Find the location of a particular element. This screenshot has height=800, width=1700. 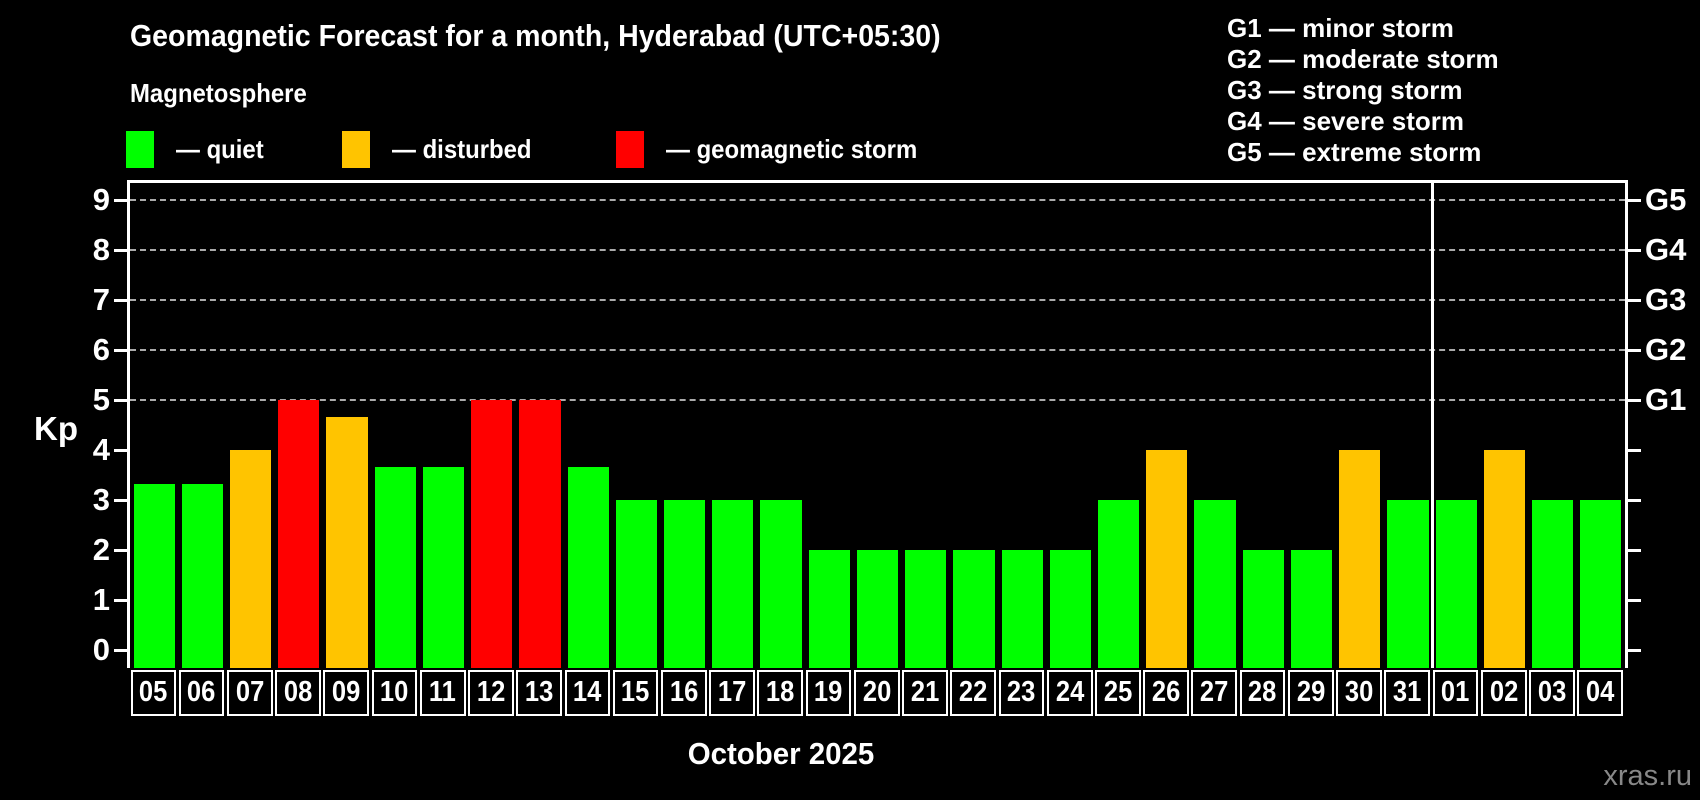

day-box-label: 14 is located at coordinates (587, 692).